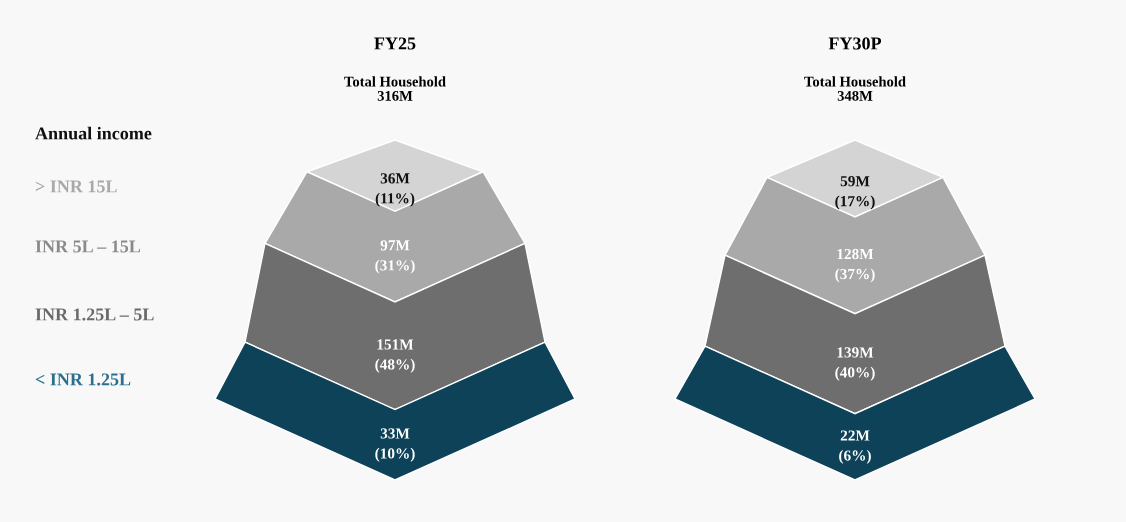 This screenshot has height=522, width=1126. I want to click on data-label: 59M, so click(855, 181).